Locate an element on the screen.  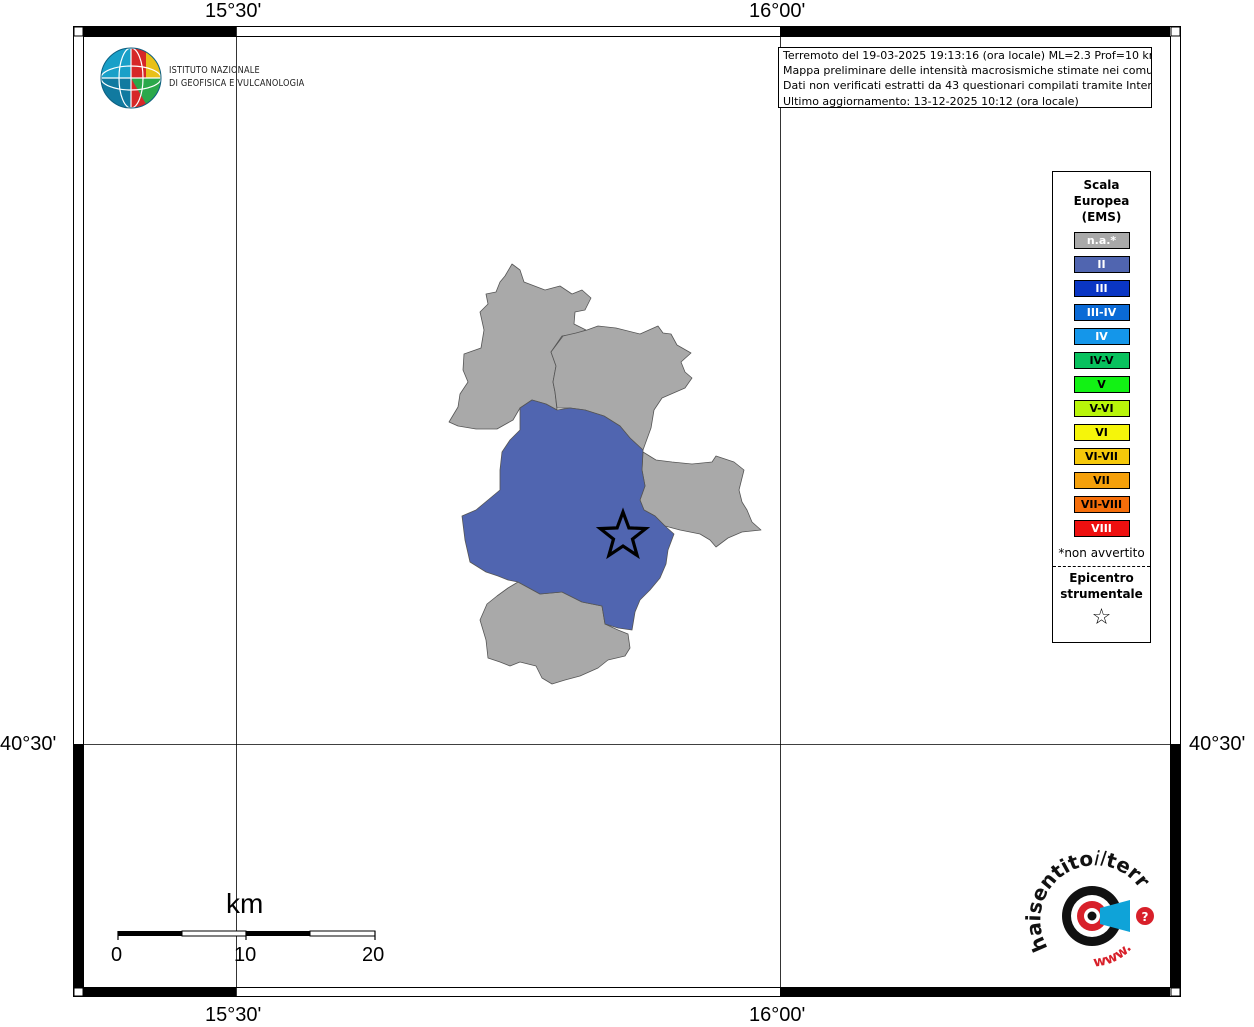
legend-swatch-6: V is located at coordinates (1101, 384).